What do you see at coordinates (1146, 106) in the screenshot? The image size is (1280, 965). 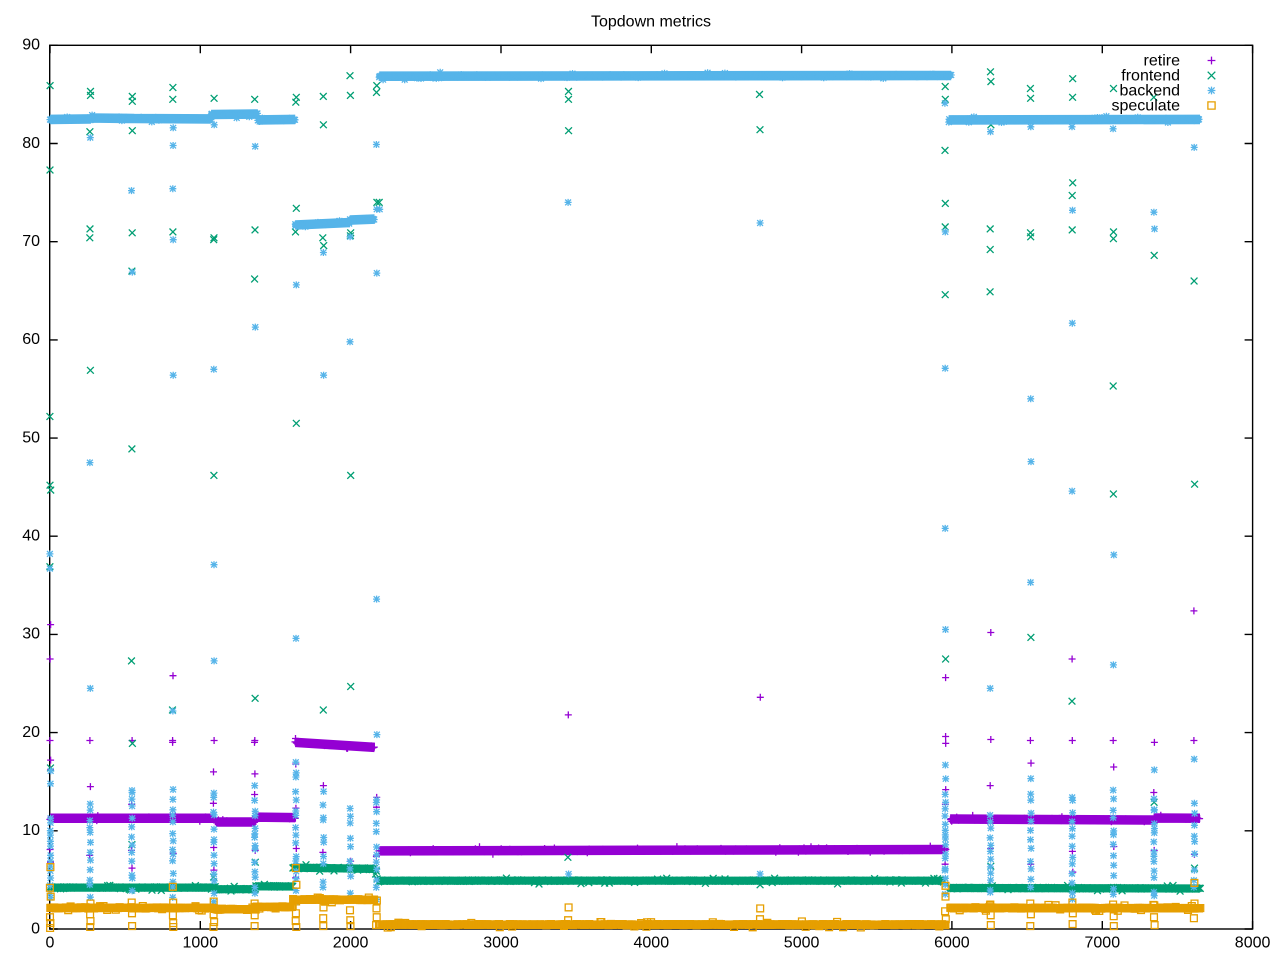 I see `svg-text: speculate` at bounding box center [1146, 106].